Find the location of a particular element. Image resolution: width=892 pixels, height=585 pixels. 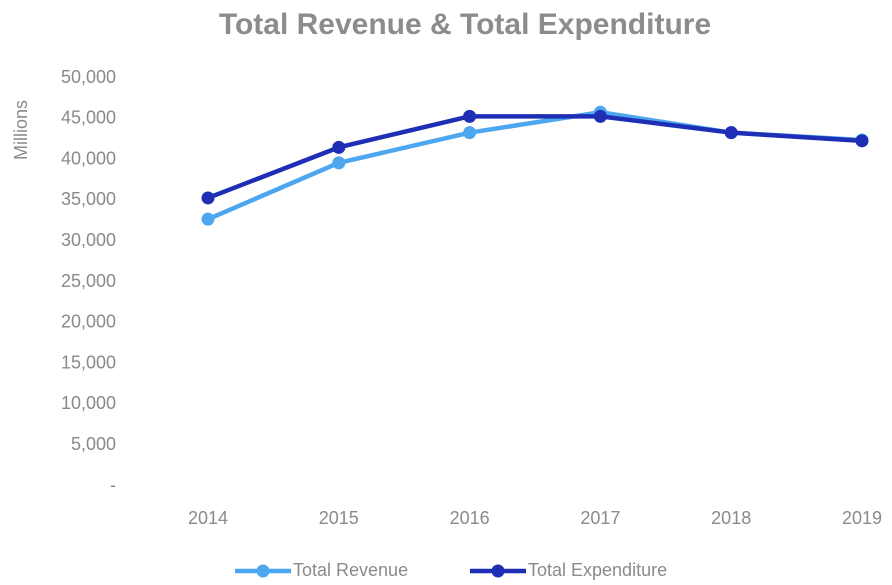

legend-label: Total Expenditure is located at coordinates (597, 570).